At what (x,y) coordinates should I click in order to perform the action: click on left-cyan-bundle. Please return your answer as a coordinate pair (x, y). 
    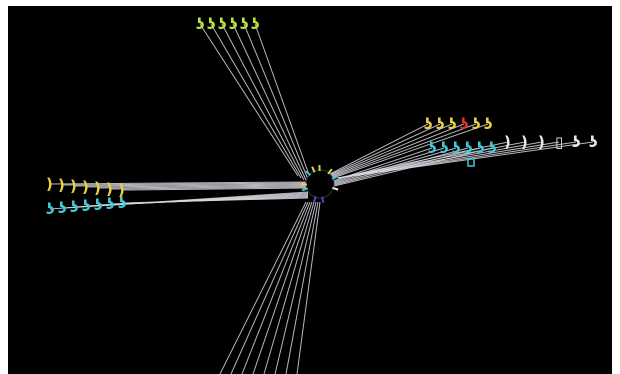
    Looking at the image, I should click on (179, 200).